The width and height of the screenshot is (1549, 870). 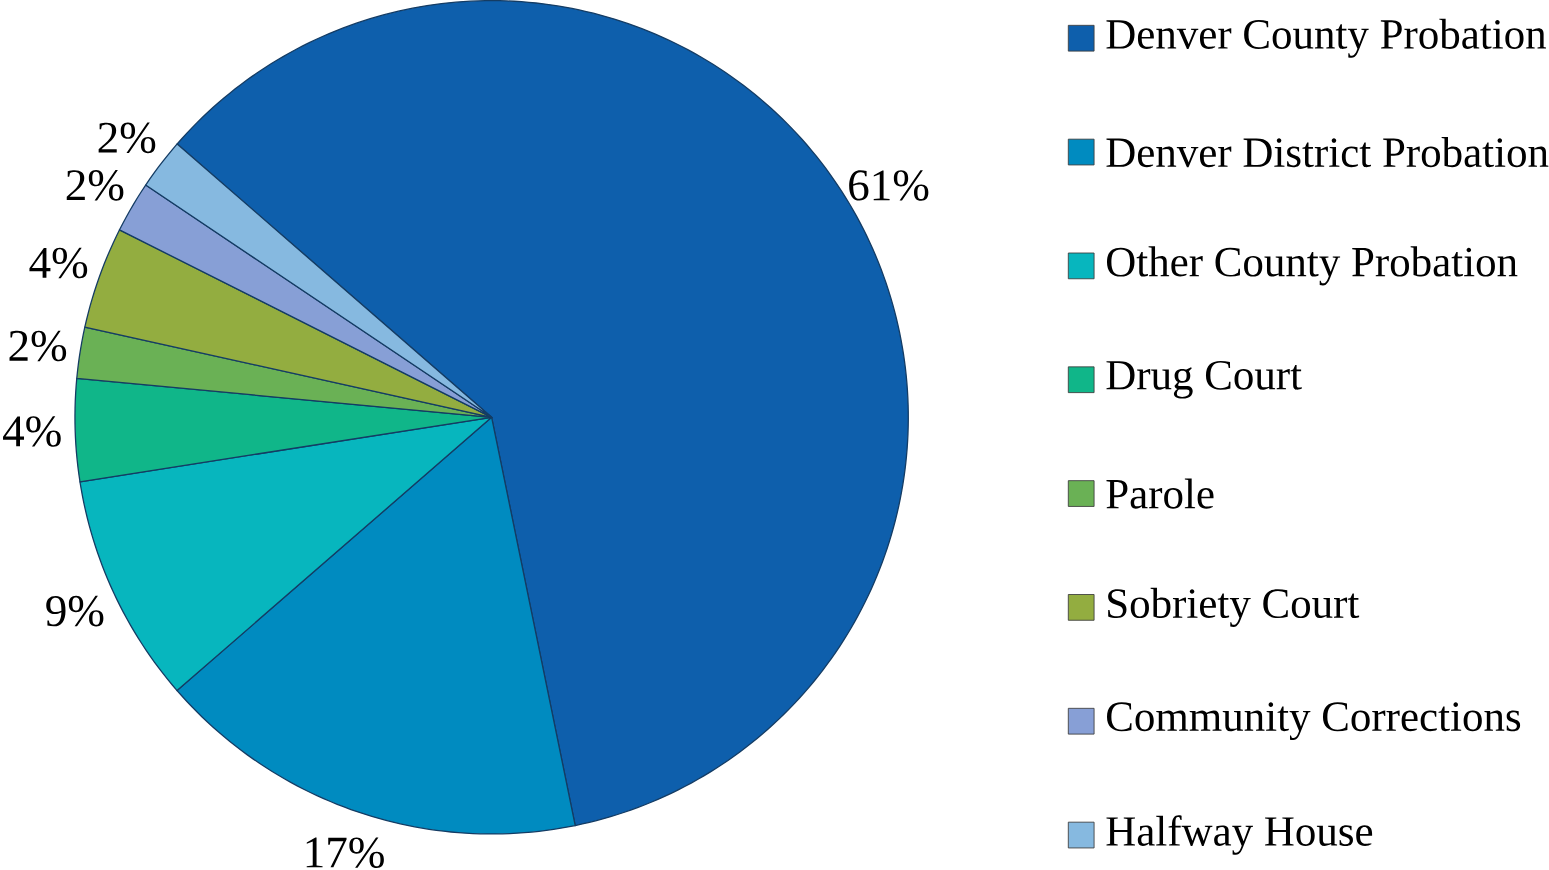 What do you see at coordinates (1204, 379) in the screenshot?
I see `legend-label: Drug Court` at bounding box center [1204, 379].